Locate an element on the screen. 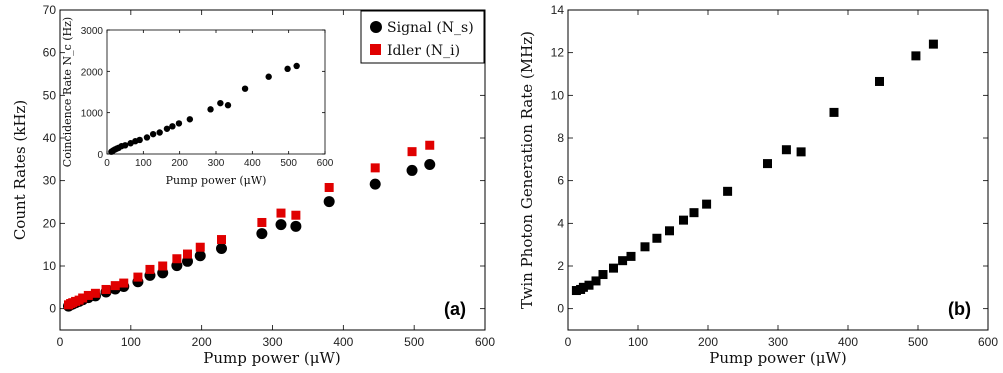  inset-y-tick-label: 2000 is located at coordinates (92, 72).